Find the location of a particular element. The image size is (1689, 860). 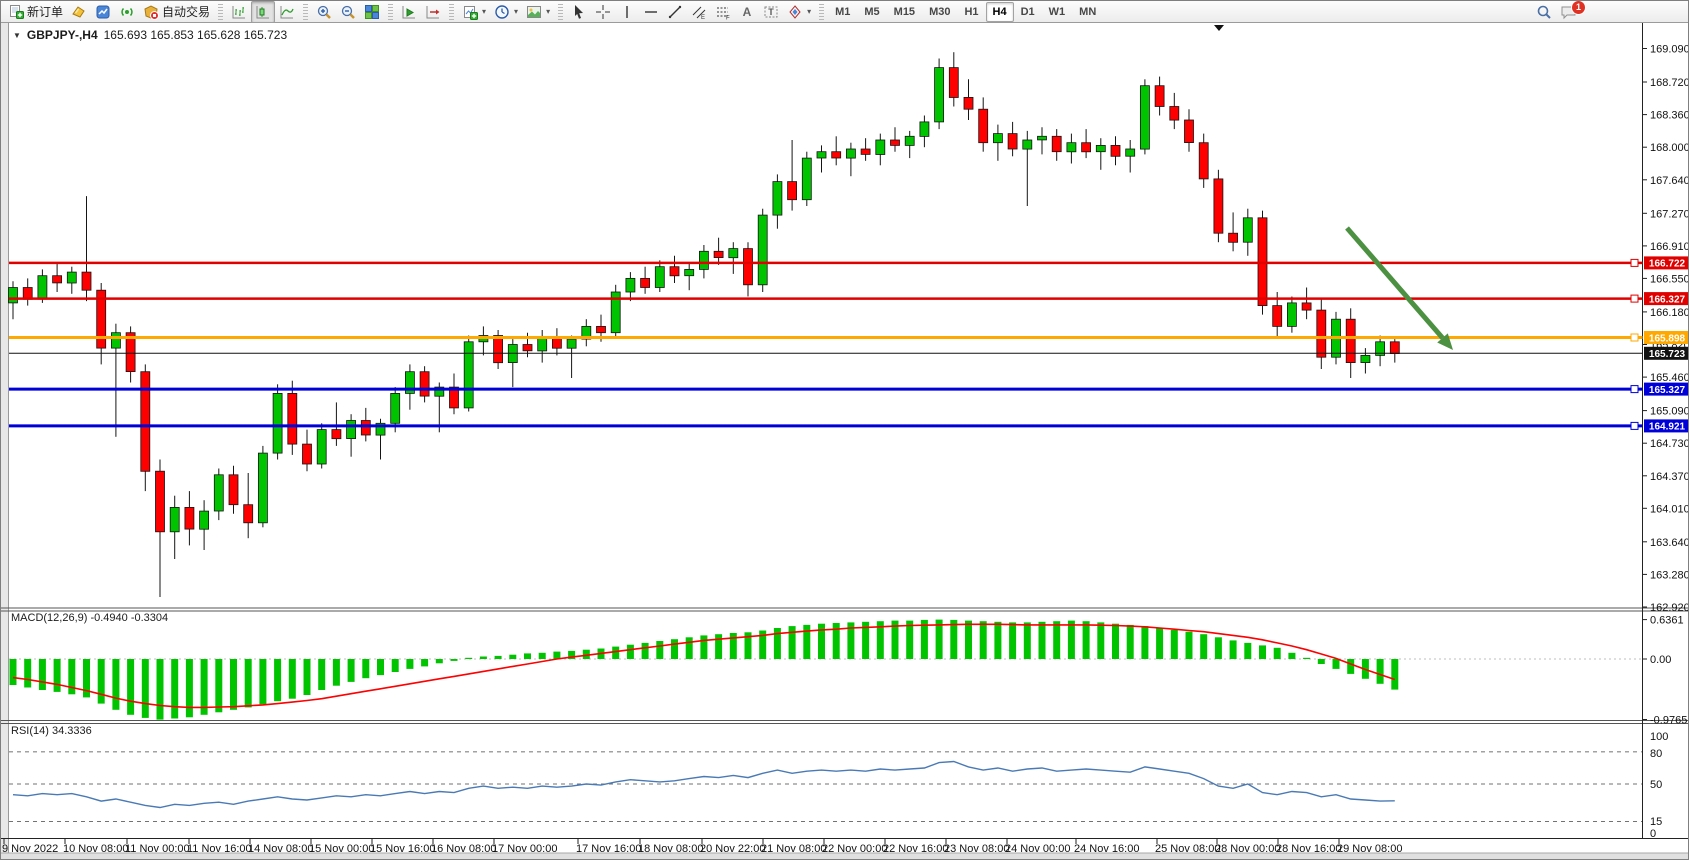

window-left-edge is located at coordinates (4, 438).